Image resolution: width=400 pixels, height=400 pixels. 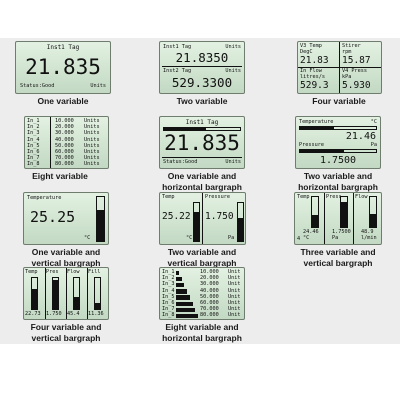 I want to click on row-value: 70.000, so click(x=64, y=158).